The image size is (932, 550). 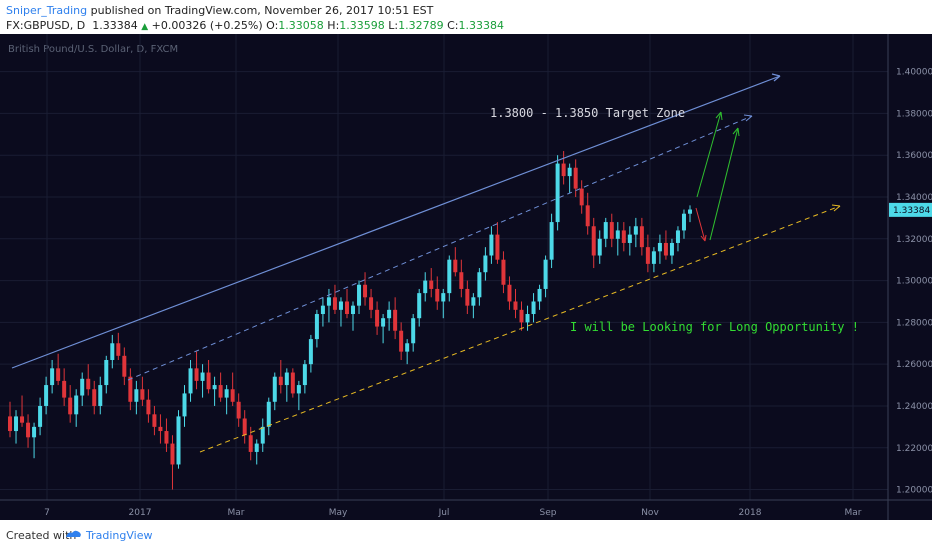 I want to click on x-tick-label: 2017, so click(x=140, y=513).